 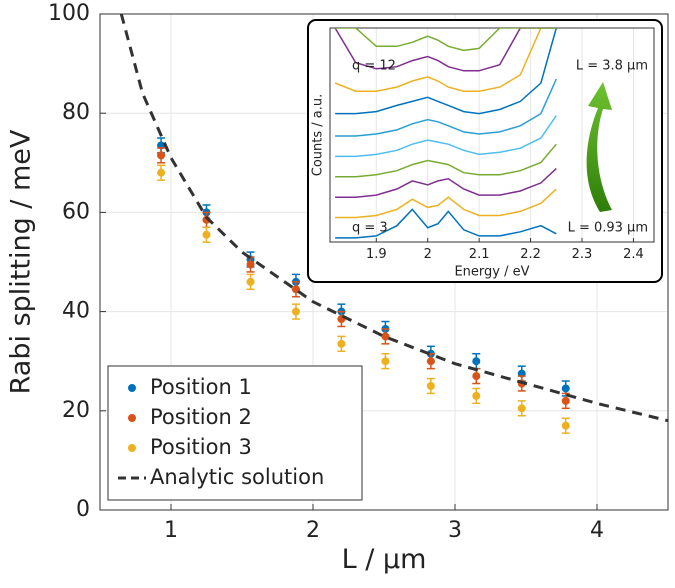 I want to click on annotation: q = 3, so click(x=370, y=228).